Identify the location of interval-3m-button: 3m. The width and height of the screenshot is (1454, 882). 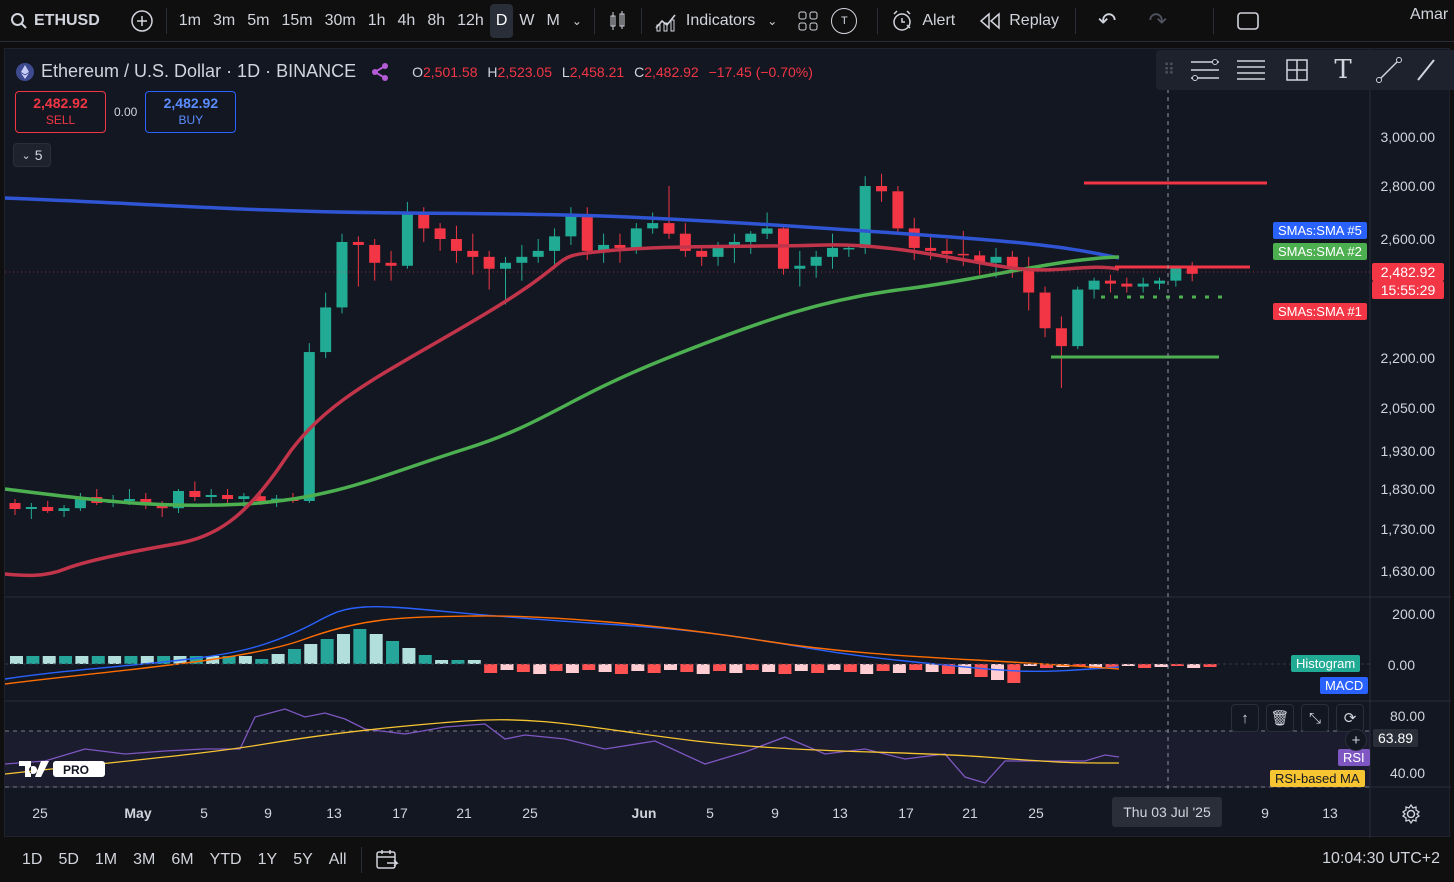
(224, 20).